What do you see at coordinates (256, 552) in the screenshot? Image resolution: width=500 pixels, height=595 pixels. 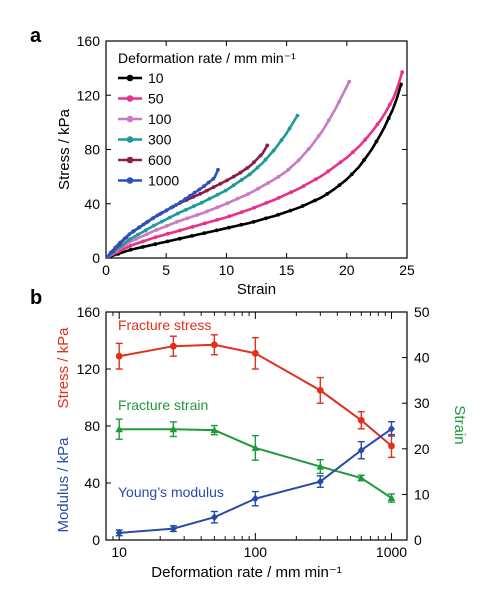 I see `x-tick-label-b: 100` at bounding box center [256, 552].